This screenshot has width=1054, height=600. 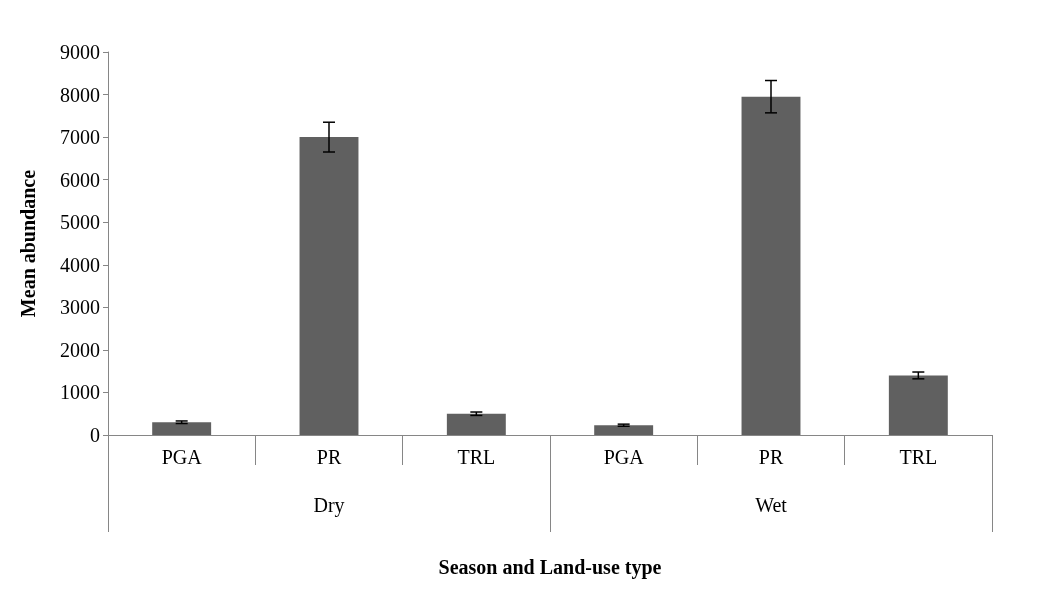 I want to click on y-tick-label: 6000, so click(x=80, y=179).